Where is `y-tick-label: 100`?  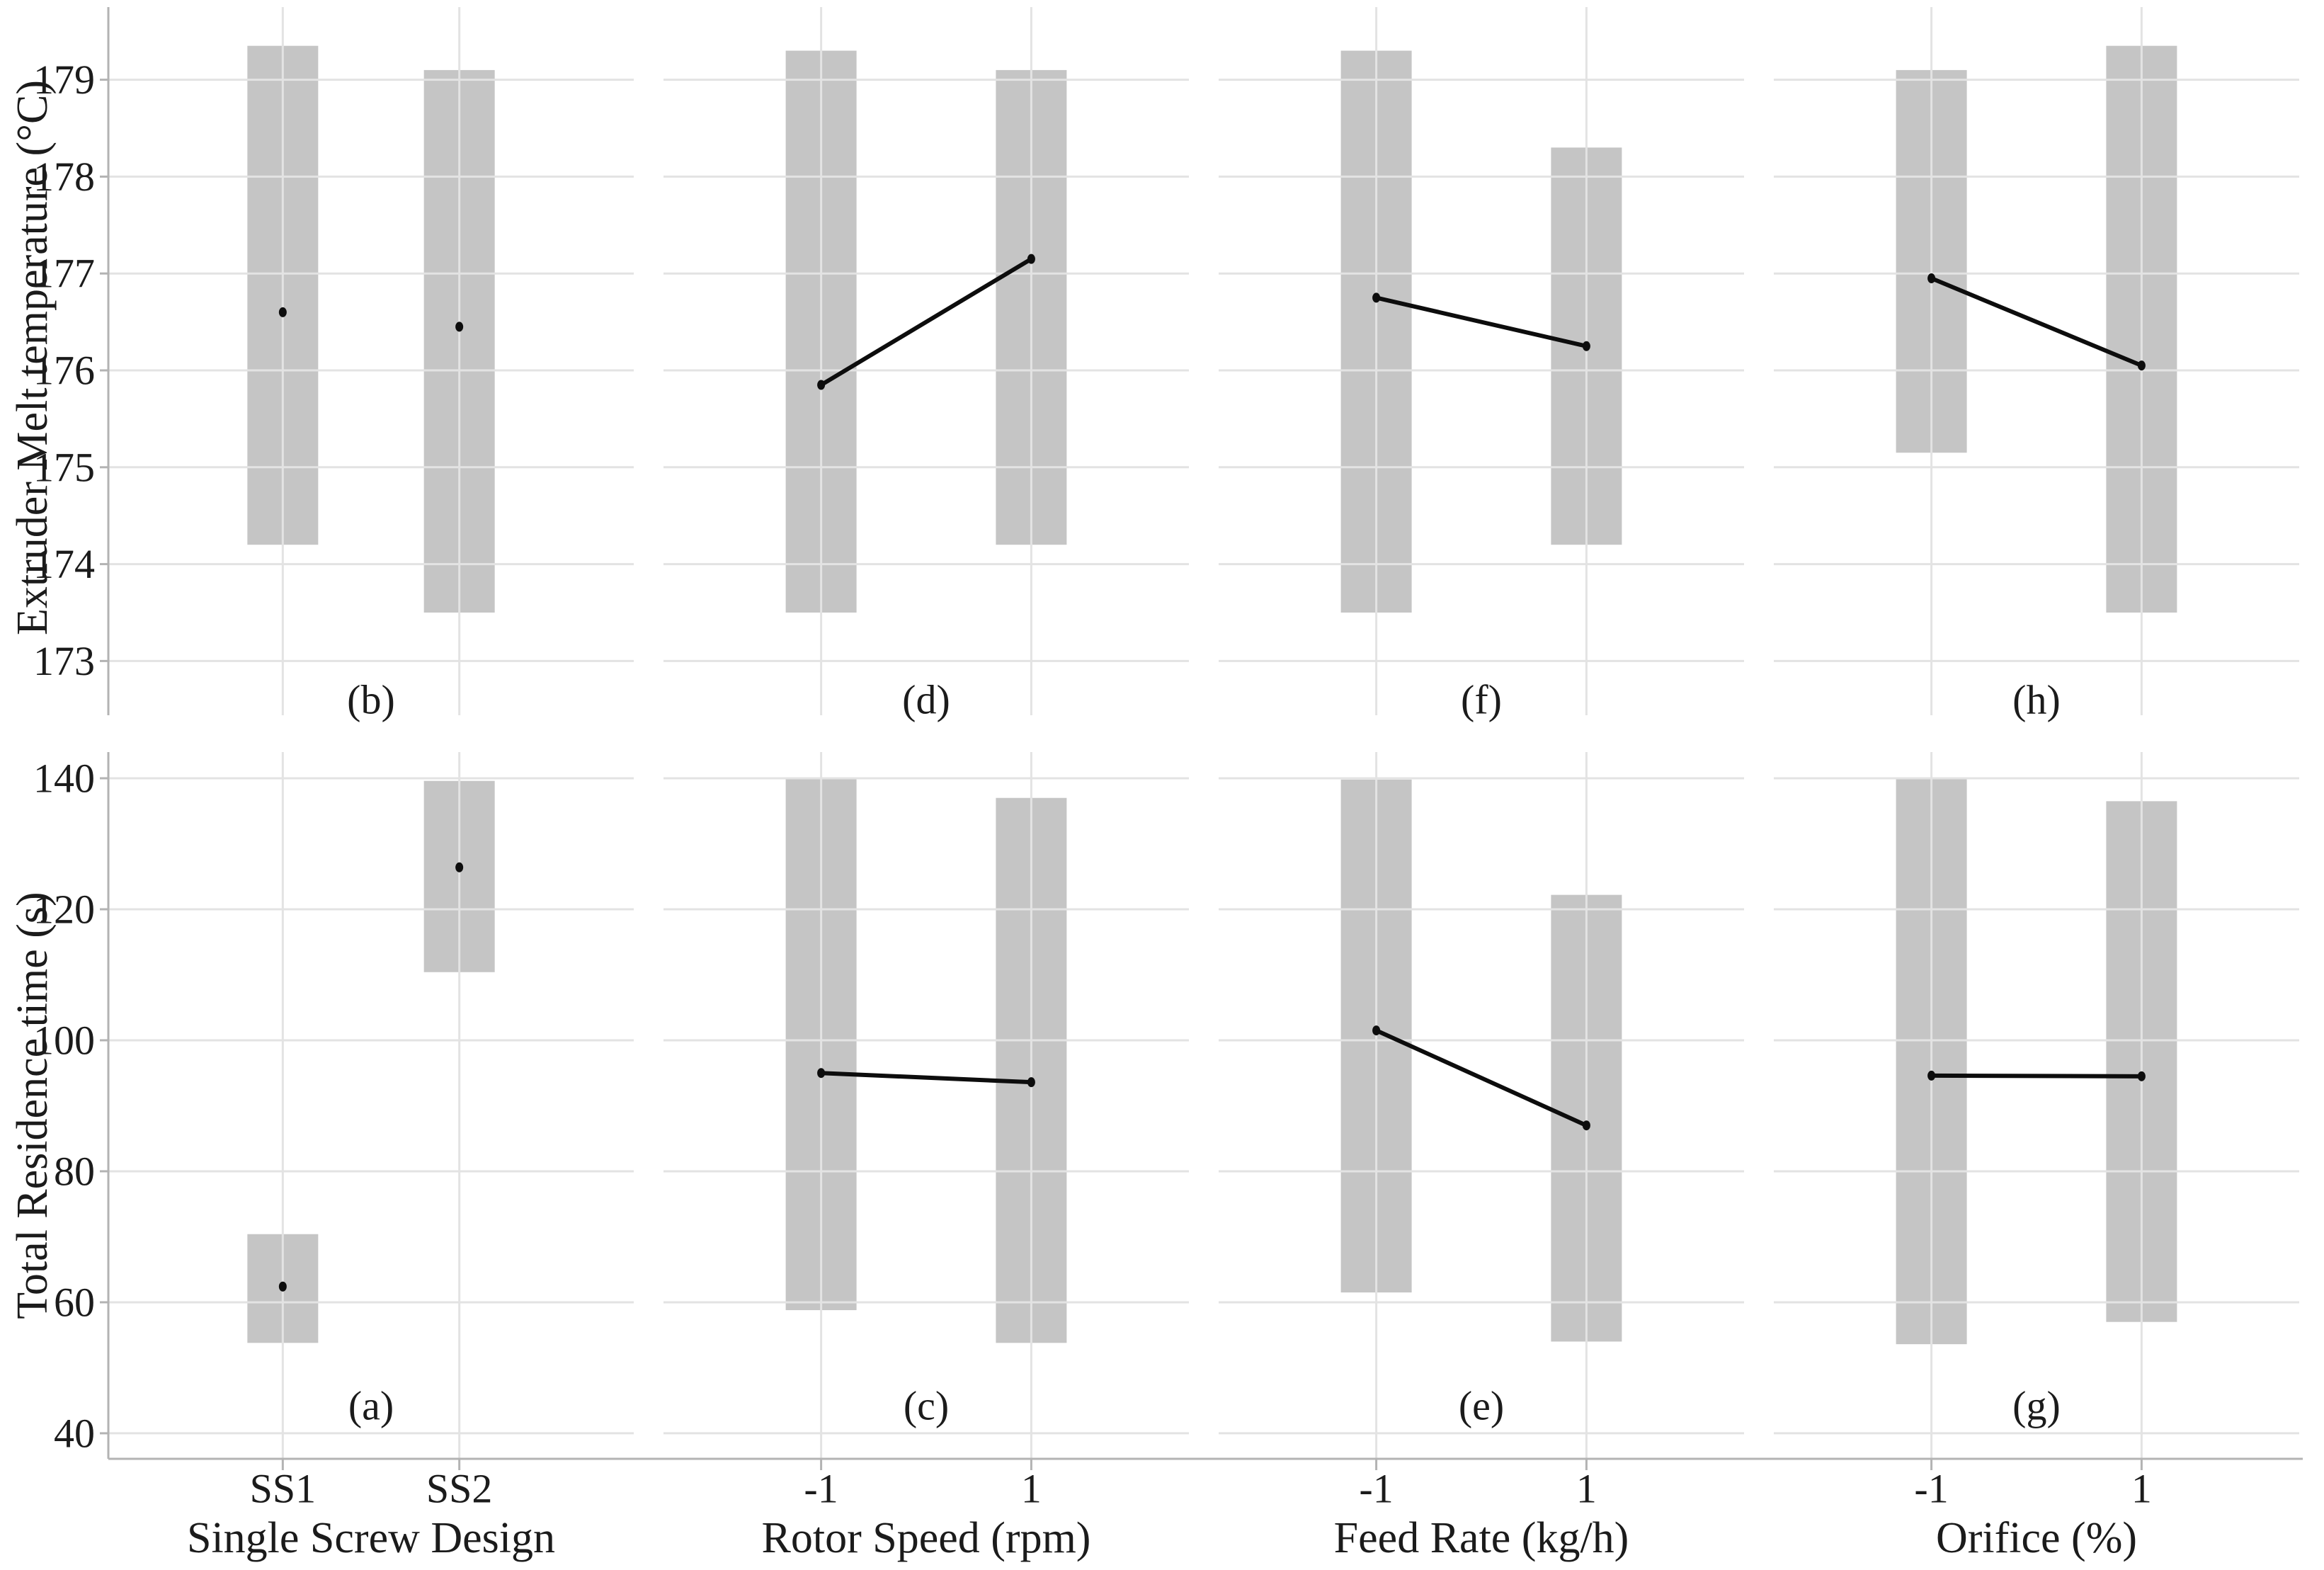
y-tick-label: 100 is located at coordinates (64, 1040).